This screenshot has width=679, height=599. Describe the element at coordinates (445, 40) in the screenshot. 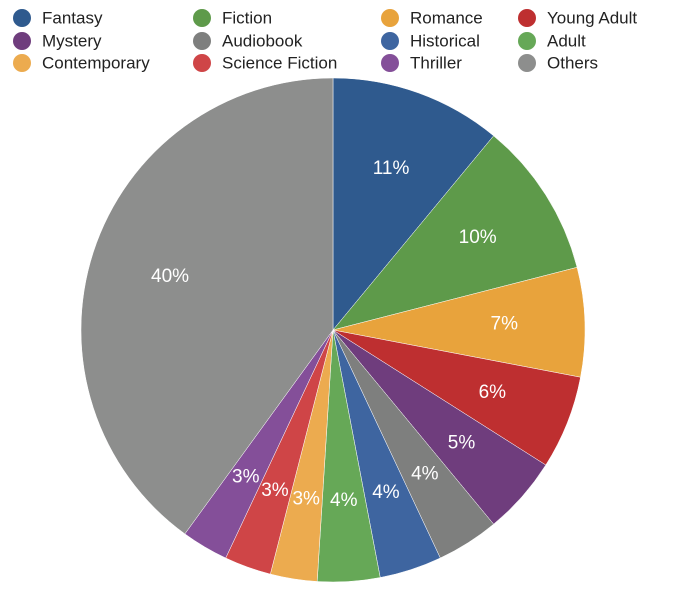

I see `legend-label: Historical` at that location.